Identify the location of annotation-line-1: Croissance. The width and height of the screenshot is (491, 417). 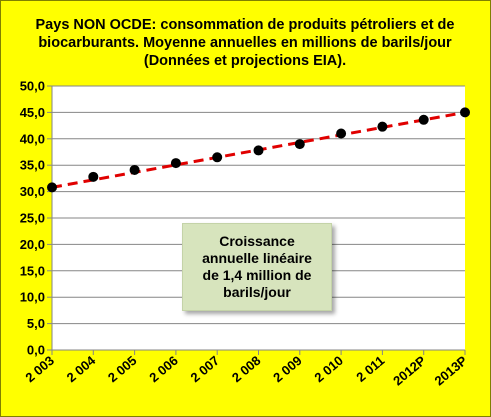
(257, 241).